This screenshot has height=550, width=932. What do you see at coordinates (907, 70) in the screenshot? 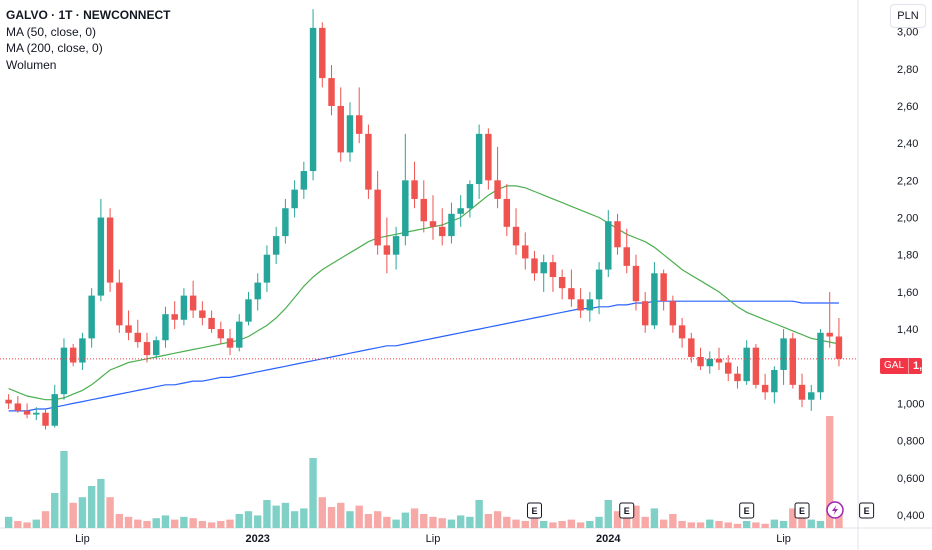
I see `y-tick-label: 2,80` at bounding box center [907, 70].